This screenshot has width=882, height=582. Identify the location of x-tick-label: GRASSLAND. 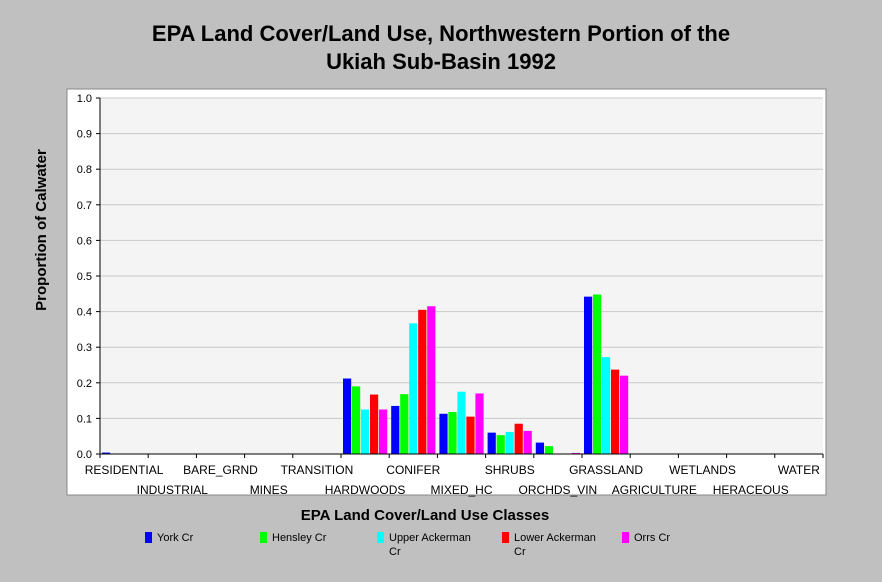
(606, 470).